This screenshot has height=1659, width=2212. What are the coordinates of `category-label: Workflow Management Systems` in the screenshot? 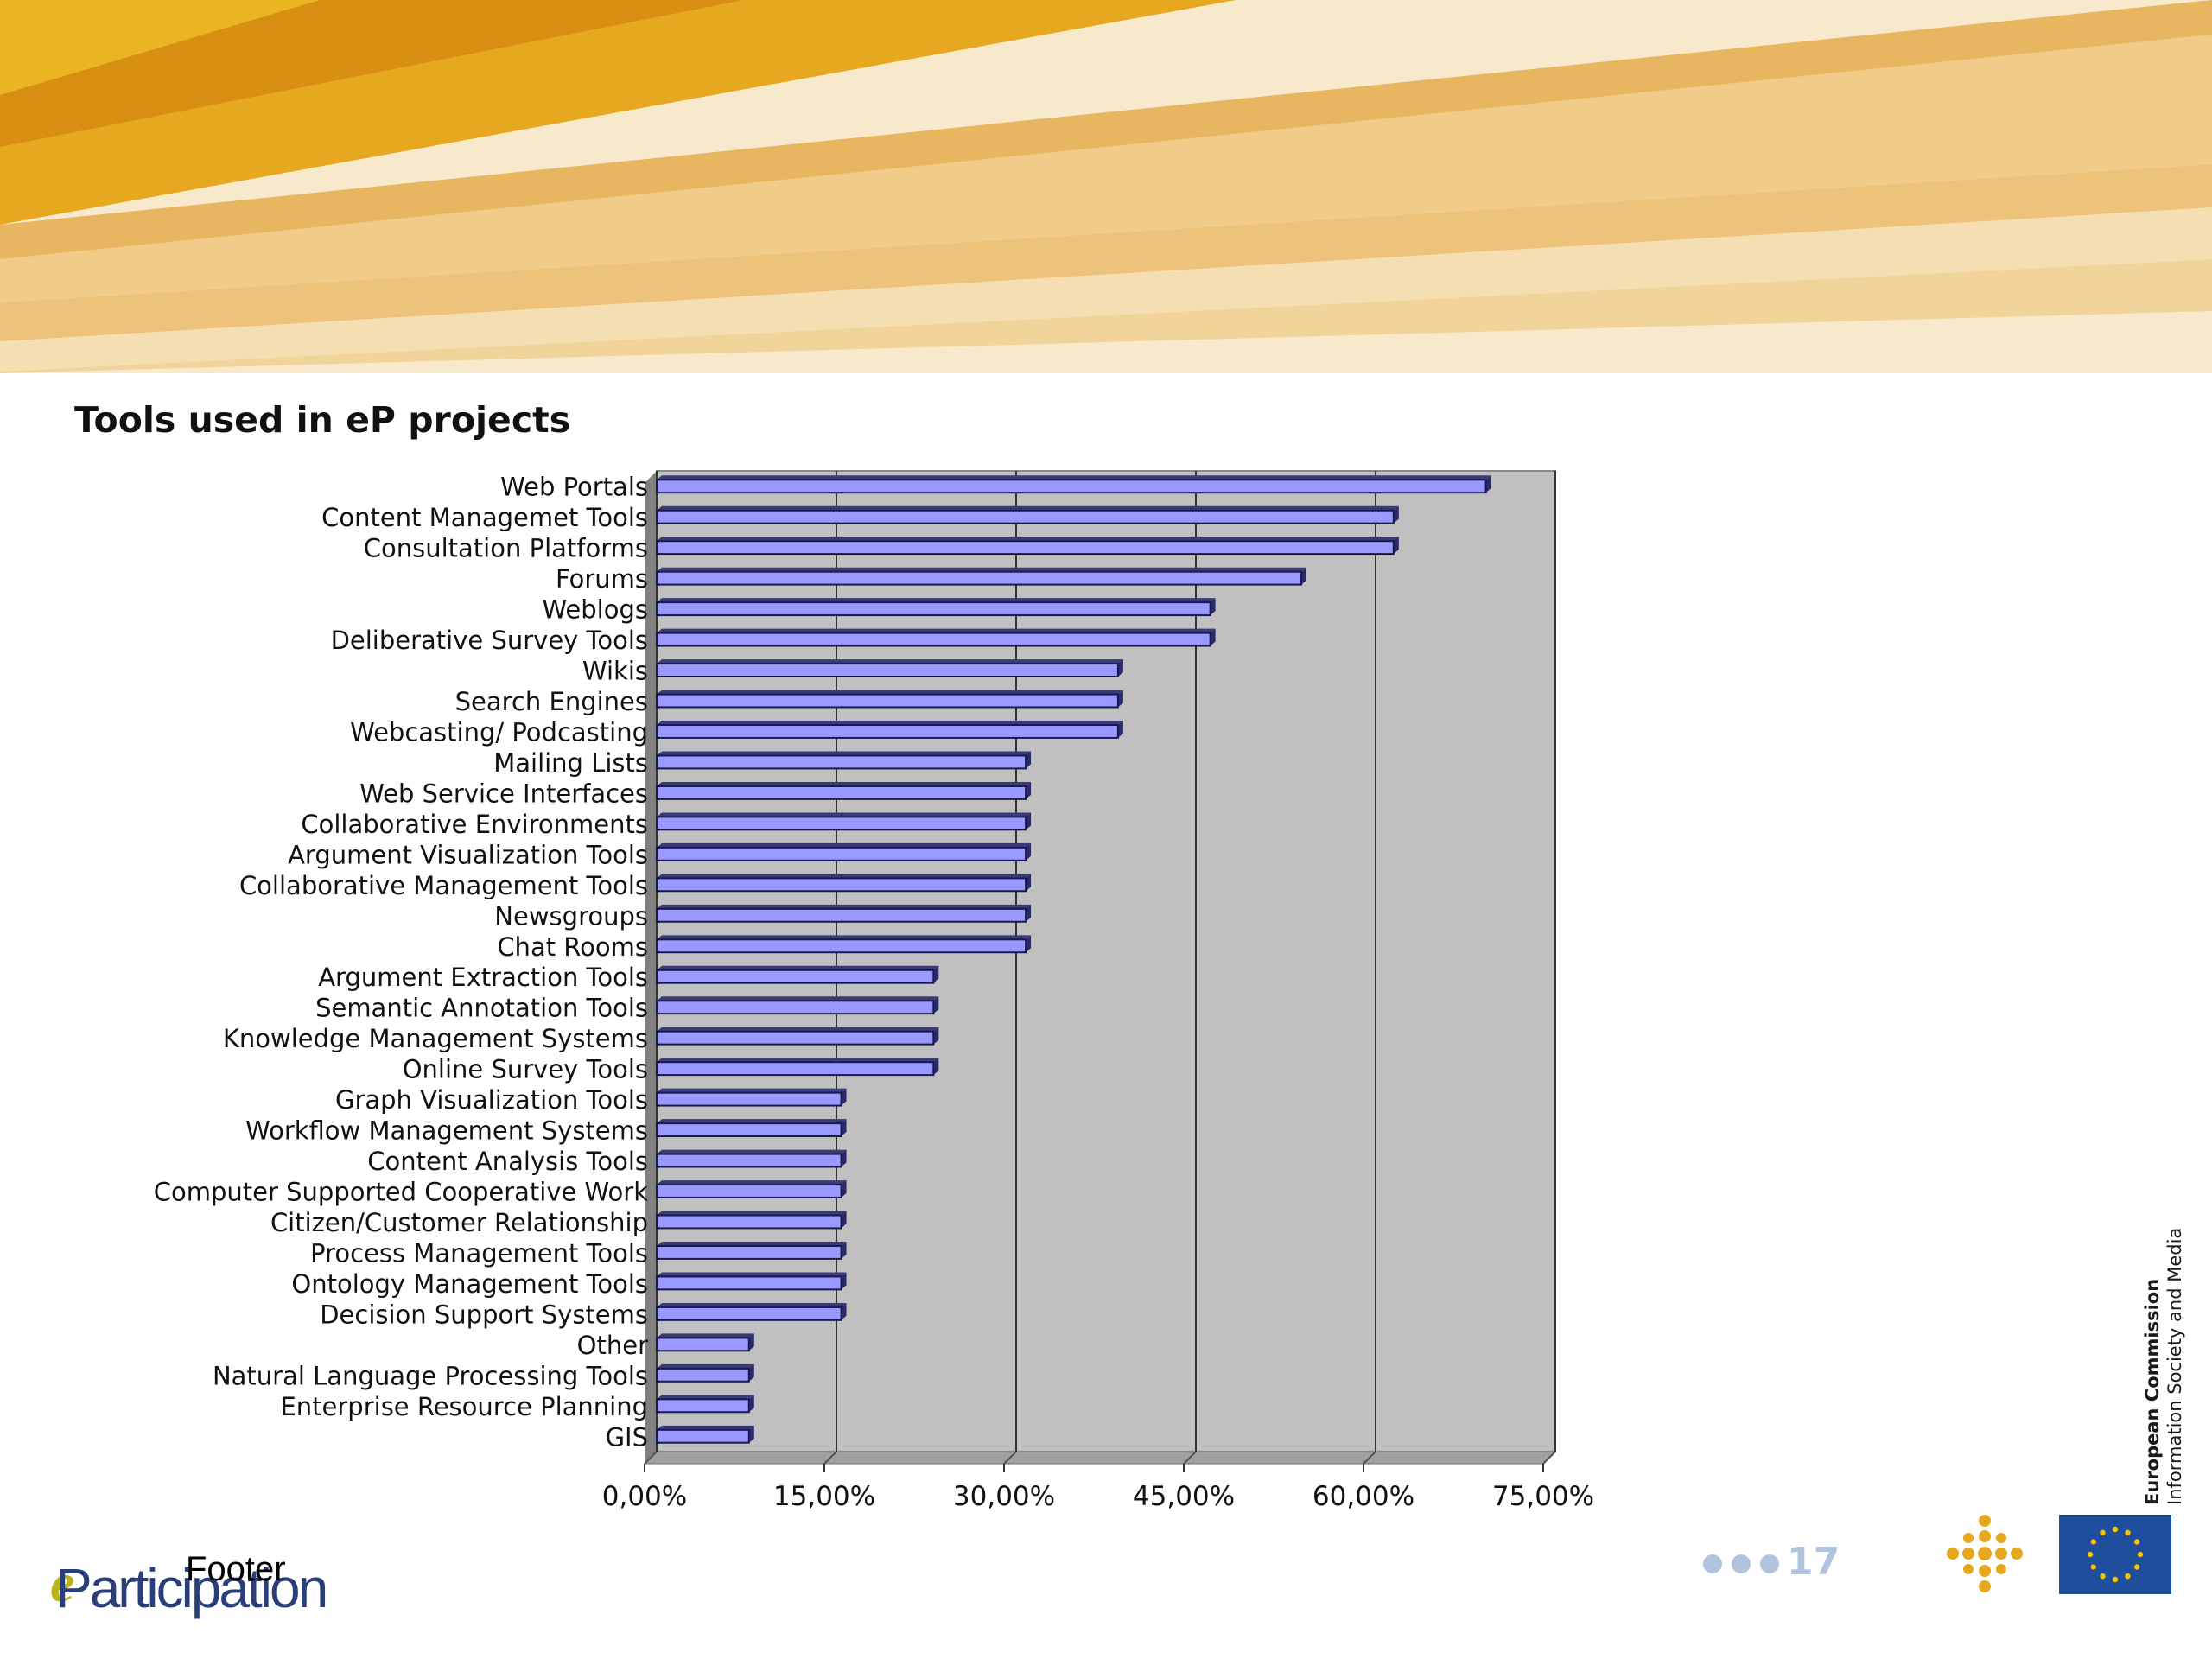 It's located at (446, 1131).